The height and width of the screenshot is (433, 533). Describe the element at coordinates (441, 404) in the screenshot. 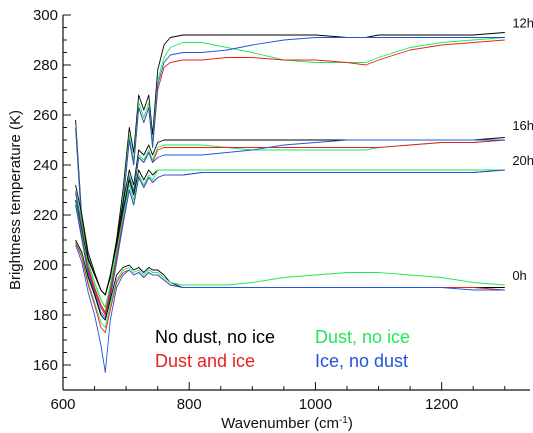

I see `x-tick-label: 1200` at that location.